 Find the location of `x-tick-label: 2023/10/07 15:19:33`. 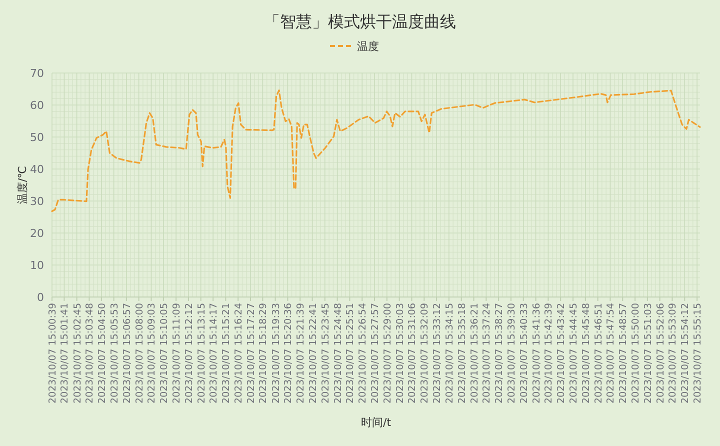

x-tick-label: 2023/10/07 15:19:33 is located at coordinates (276, 353).